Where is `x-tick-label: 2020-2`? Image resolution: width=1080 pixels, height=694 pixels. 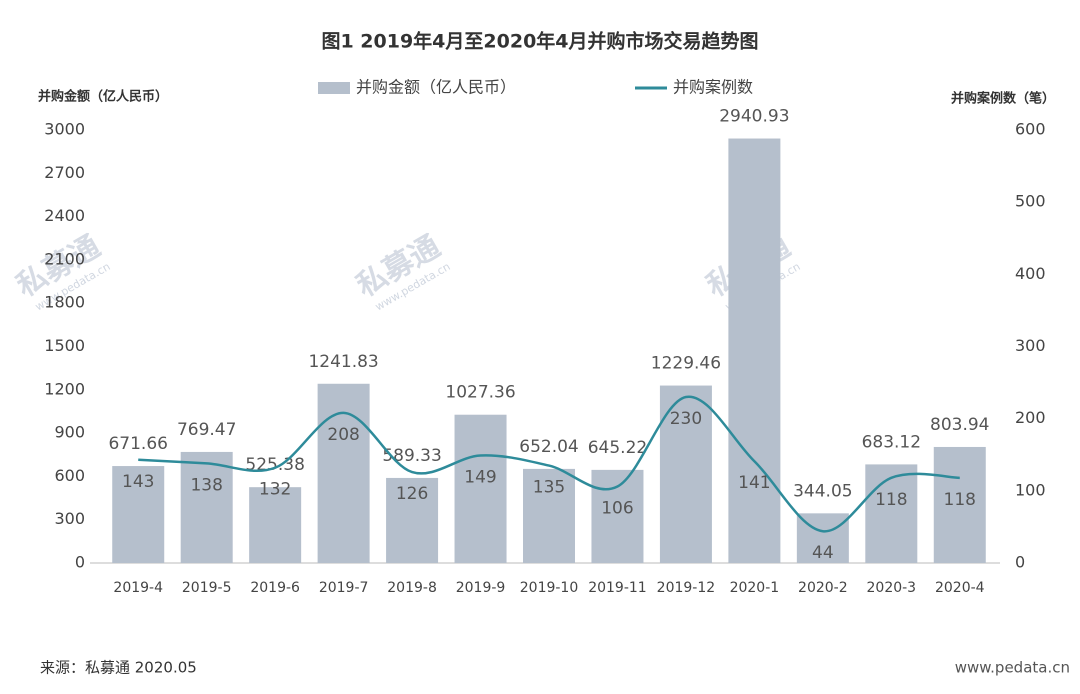
x-tick-label: 2020-2 is located at coordinates (823, 588).